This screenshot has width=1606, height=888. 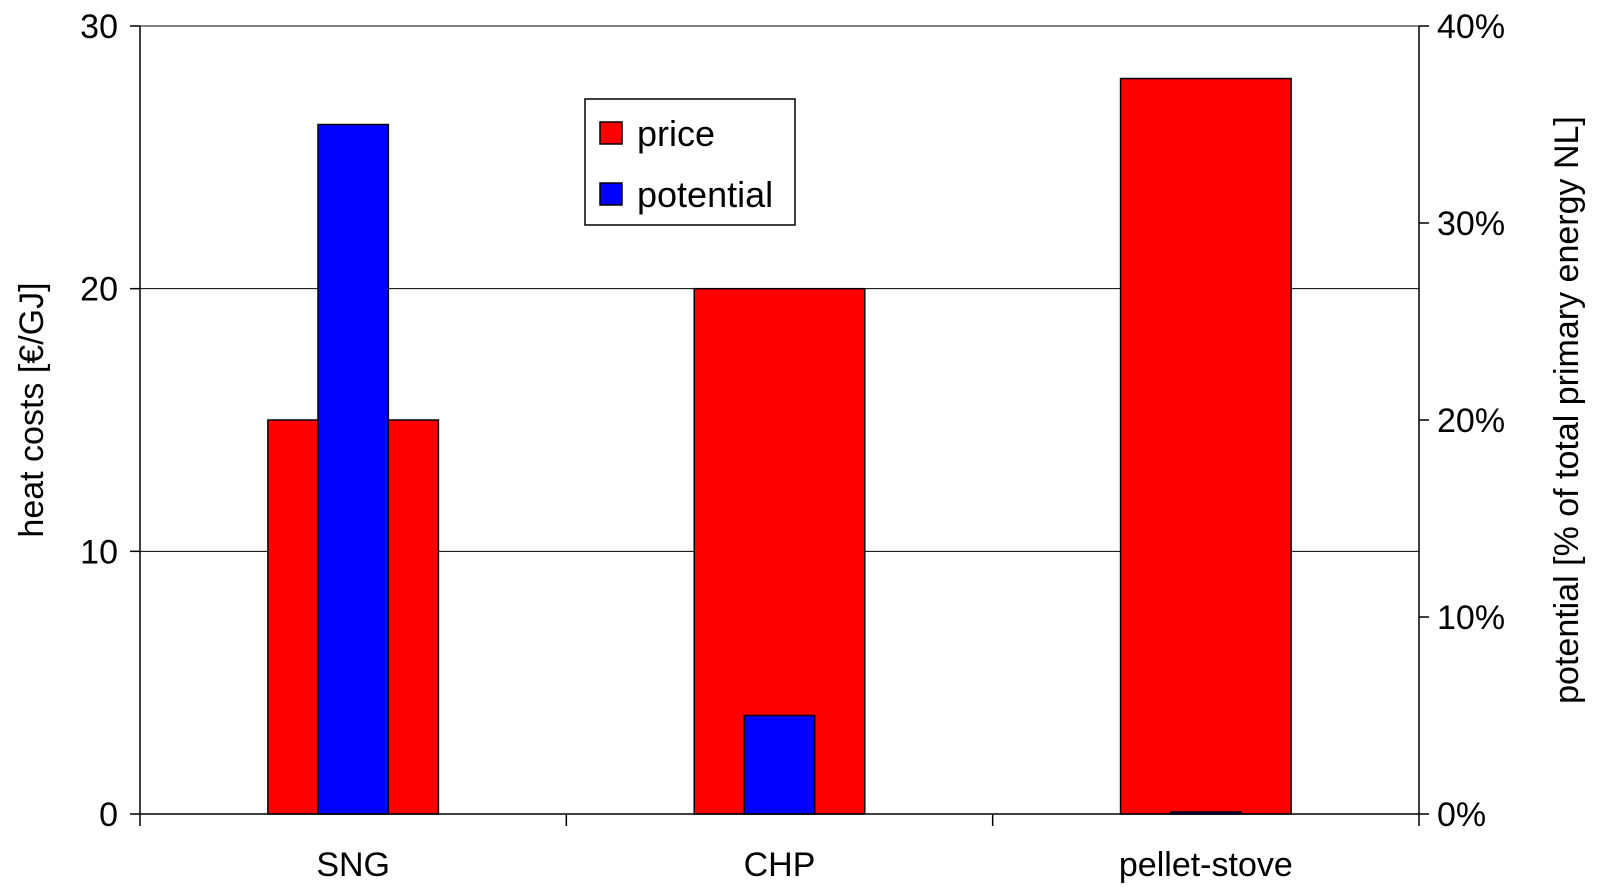 What do you see at coordinates (1471, 618) in the screenshot?
I see `y-tick-label-right: 10%` at bounding box center [1471, 618].